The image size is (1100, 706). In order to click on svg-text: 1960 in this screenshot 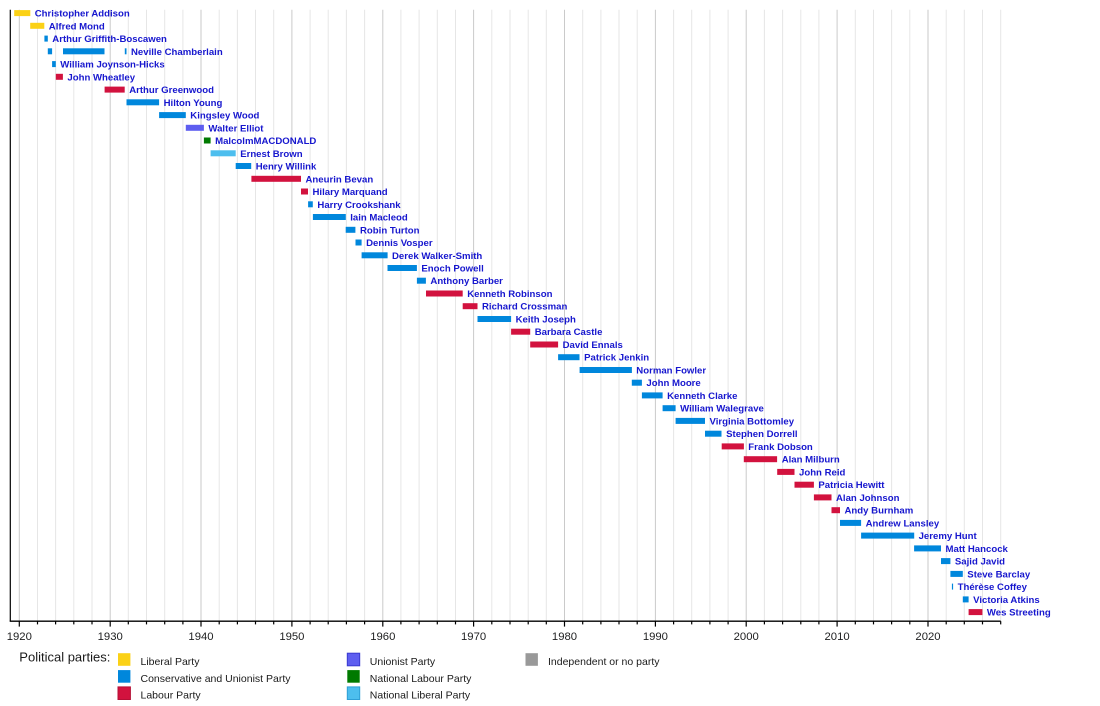, I will do `click(382, 637)`.